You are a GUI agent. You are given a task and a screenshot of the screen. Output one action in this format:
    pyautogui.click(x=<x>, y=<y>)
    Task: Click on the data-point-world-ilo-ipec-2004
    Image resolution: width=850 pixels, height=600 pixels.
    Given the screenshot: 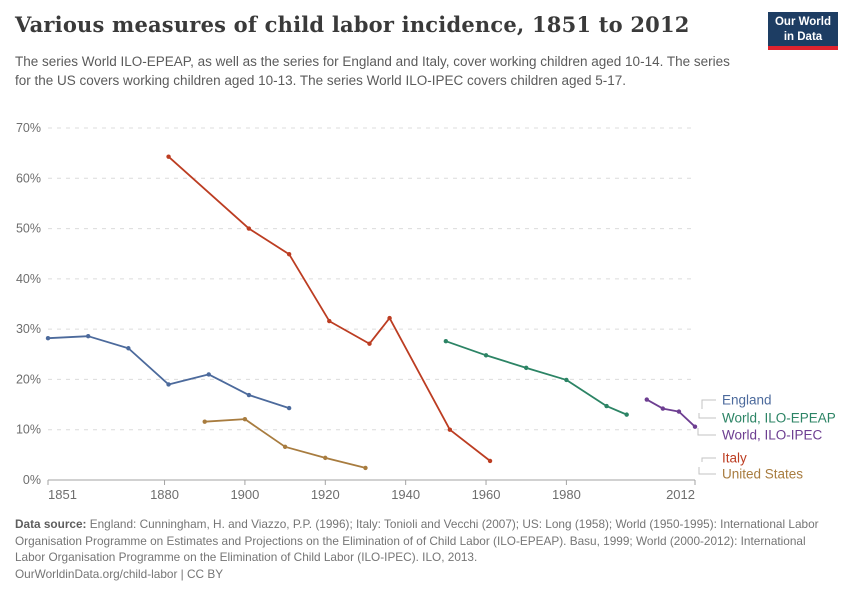 What is the action you would take?
    pyautogui.click(x=663, y=408)
    